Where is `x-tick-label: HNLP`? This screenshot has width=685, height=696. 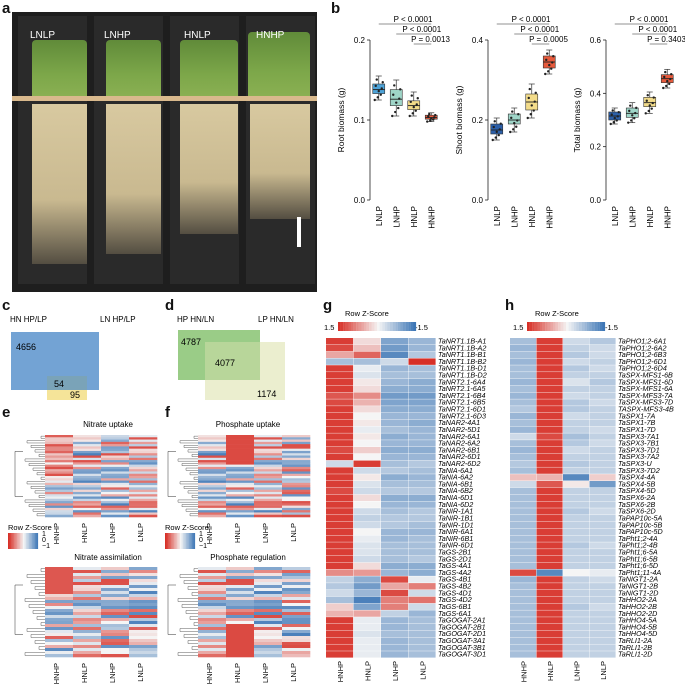
x-tick-label: HNLP is located at coordinates (532, 216).